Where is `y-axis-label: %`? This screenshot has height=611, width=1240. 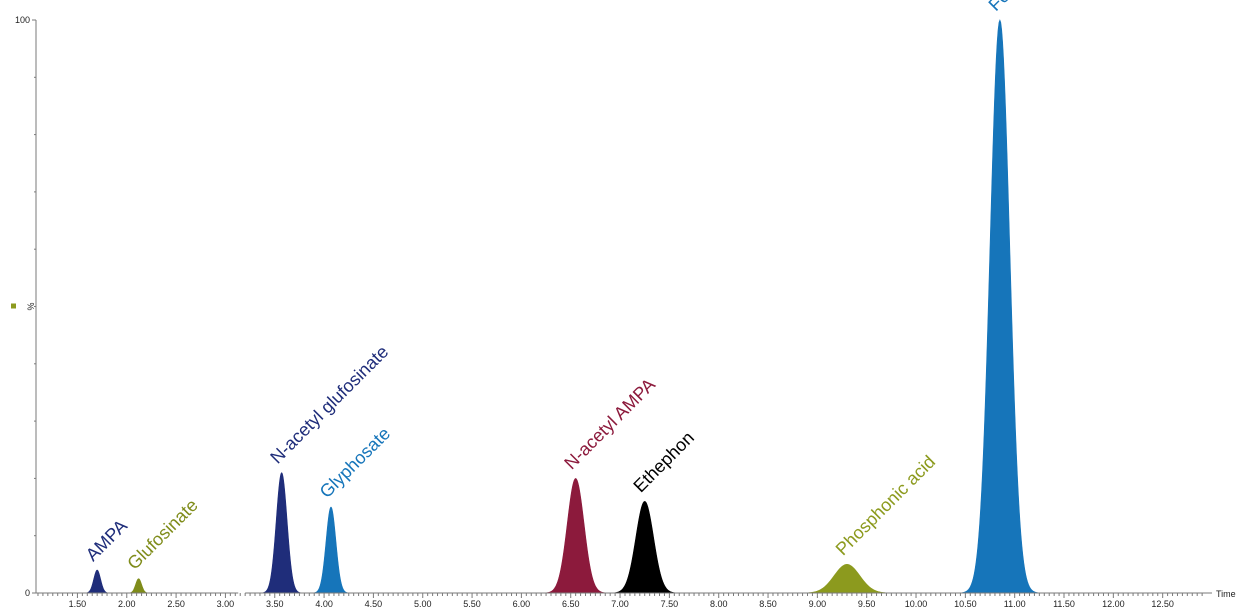 y-axis-label: % is located at coordinates (31, 306).